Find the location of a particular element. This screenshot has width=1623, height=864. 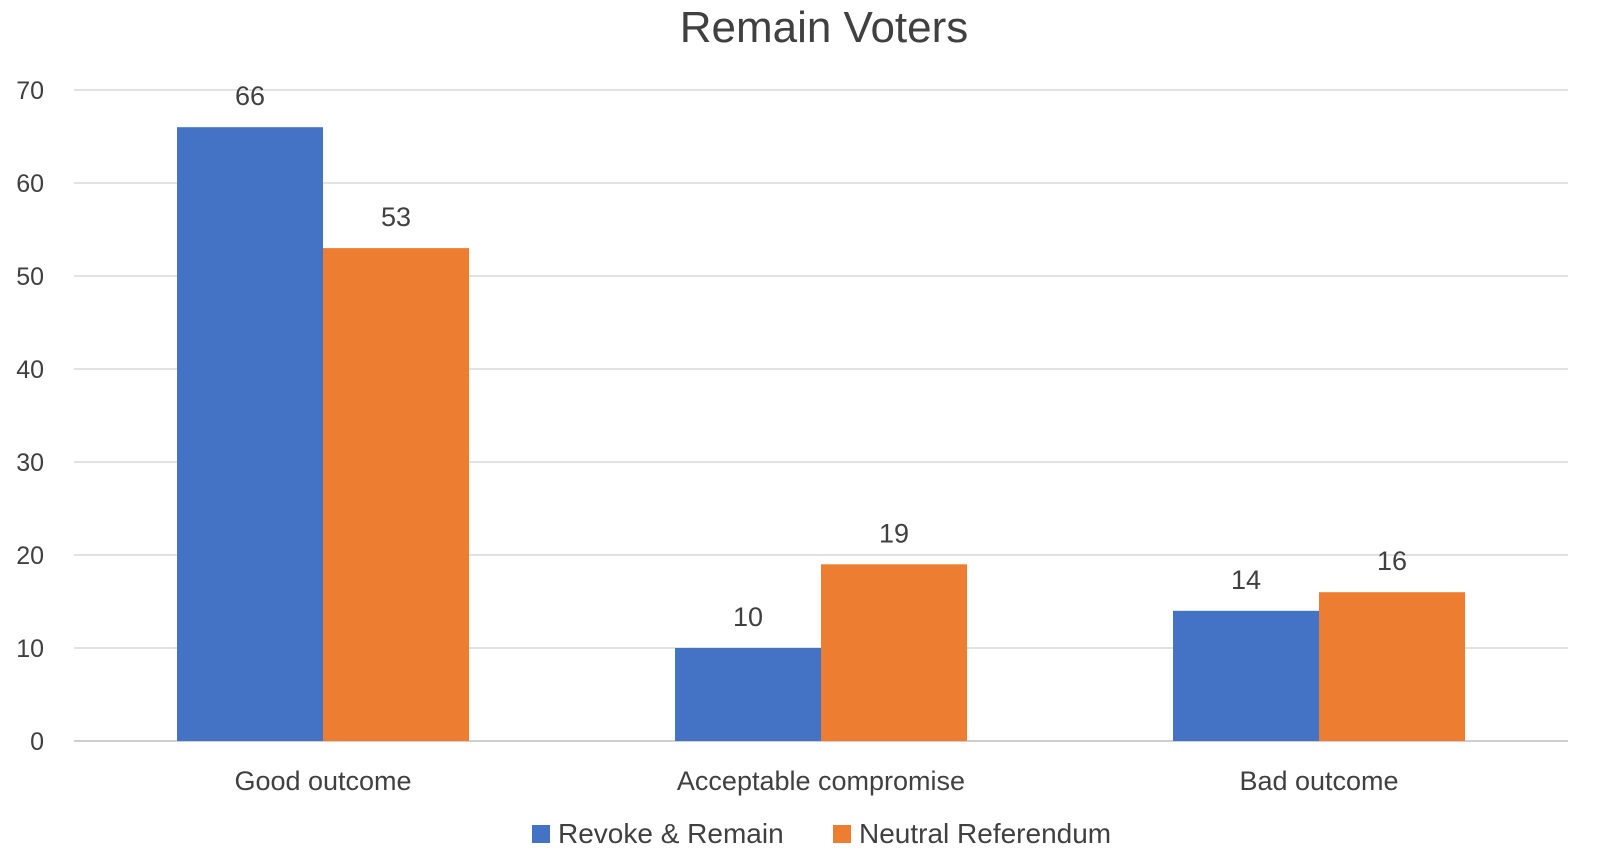

chart-title: Remain Voters is located at coordinates (824, 27).